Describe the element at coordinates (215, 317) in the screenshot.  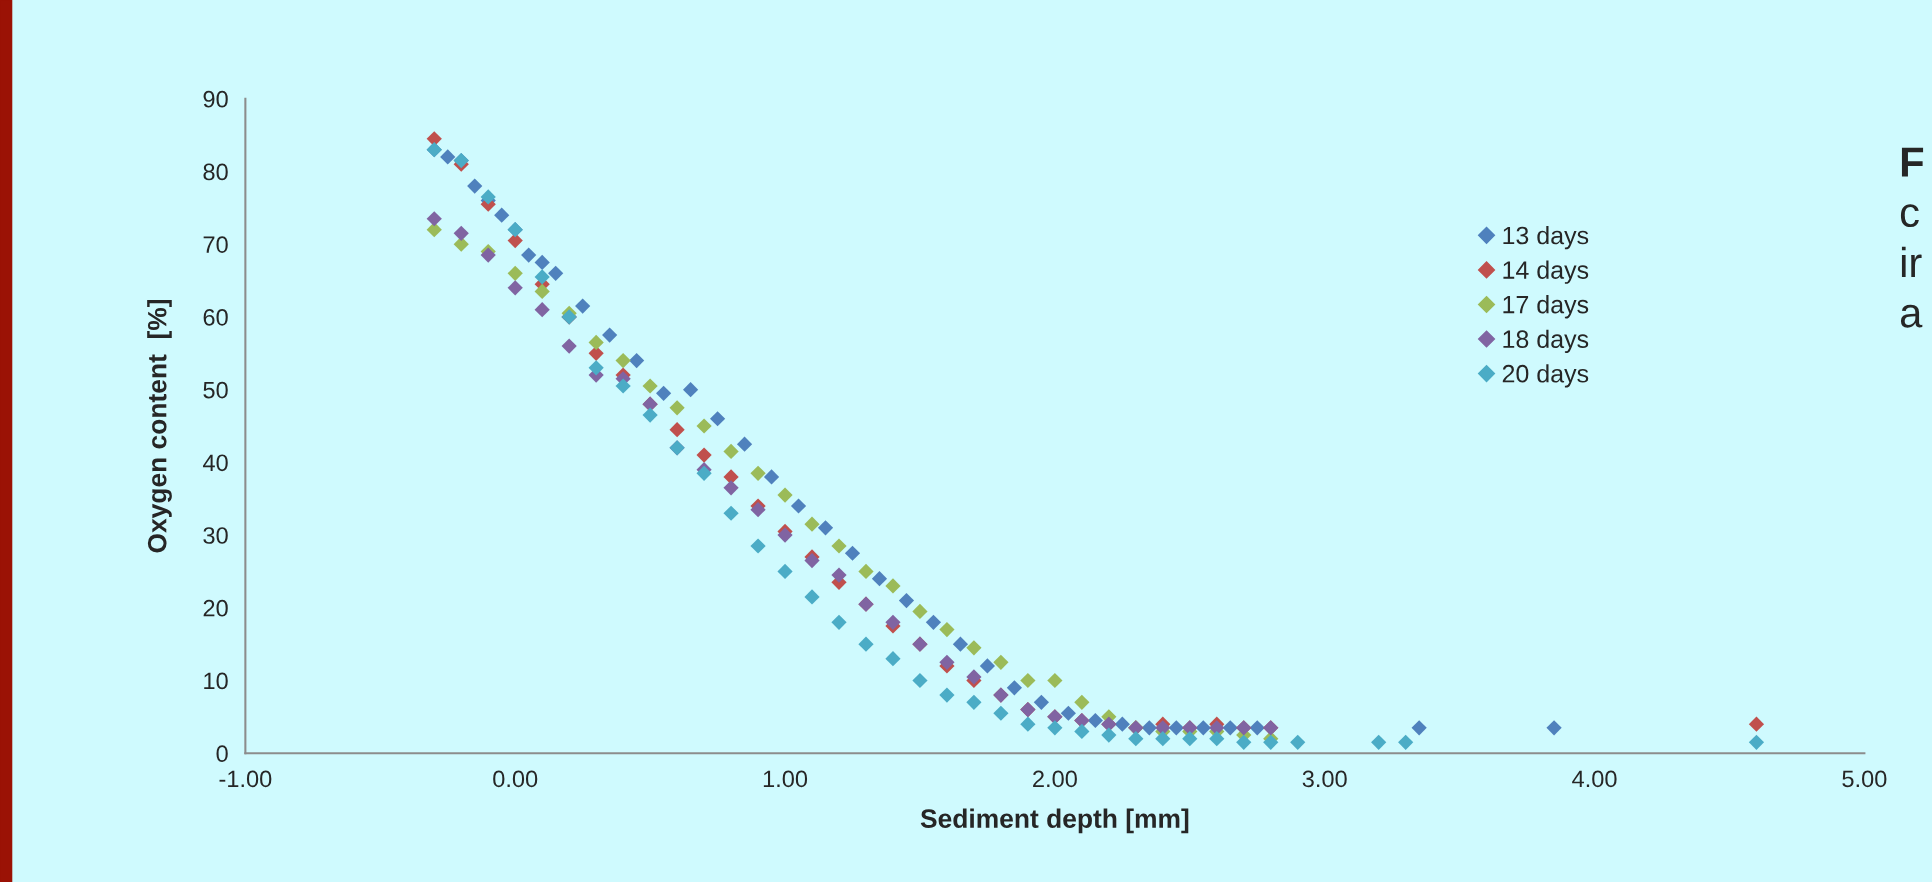
I see `y-tick-label: 60` at that location.